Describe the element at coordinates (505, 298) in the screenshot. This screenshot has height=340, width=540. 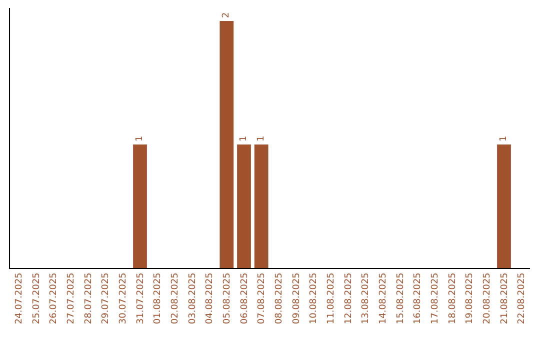
I see `x-tick-label: 21.08.2025` at that location.